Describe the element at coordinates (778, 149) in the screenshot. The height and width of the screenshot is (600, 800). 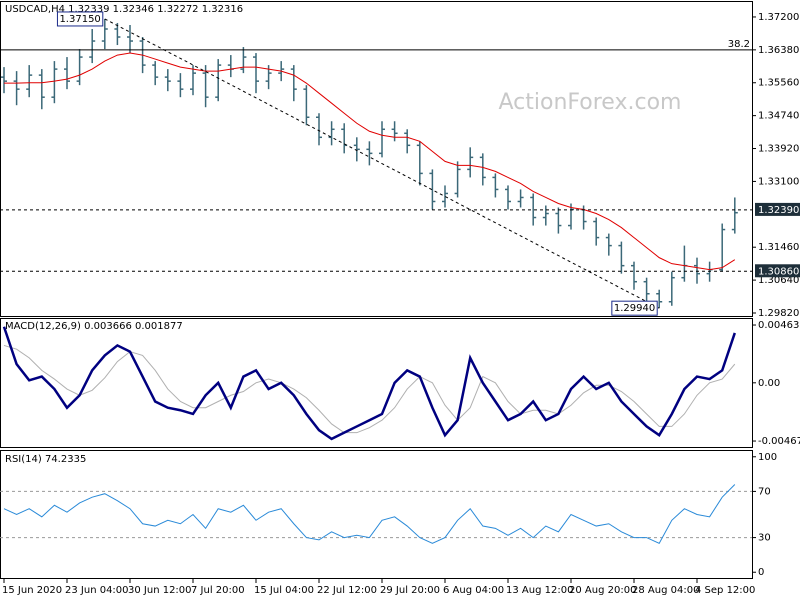
I see `y-tick-label: 1.33920` at that location.